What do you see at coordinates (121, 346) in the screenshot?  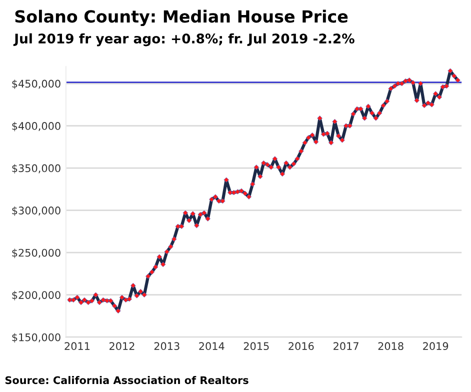 I see `x-tick-label: 2012` at bounding box center [121, 346].